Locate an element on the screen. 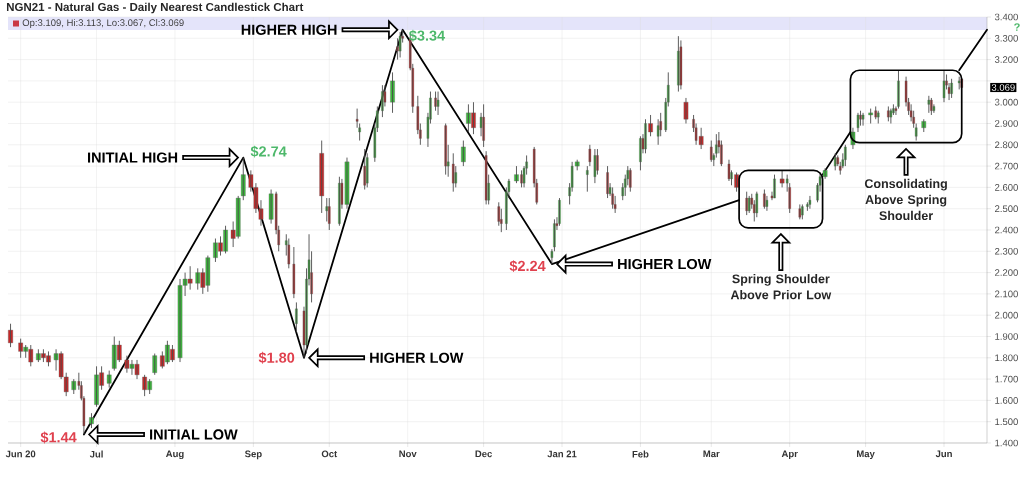 The image size is (1024, 480). y-tick-label: 2.600 is located at coordinates (1006, 187).